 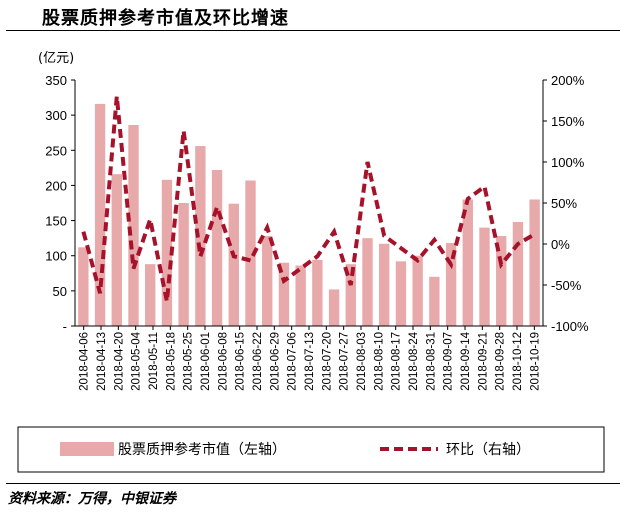 I want to click on x-tick-label: 2018-09-28, so click(x=501, y=361).